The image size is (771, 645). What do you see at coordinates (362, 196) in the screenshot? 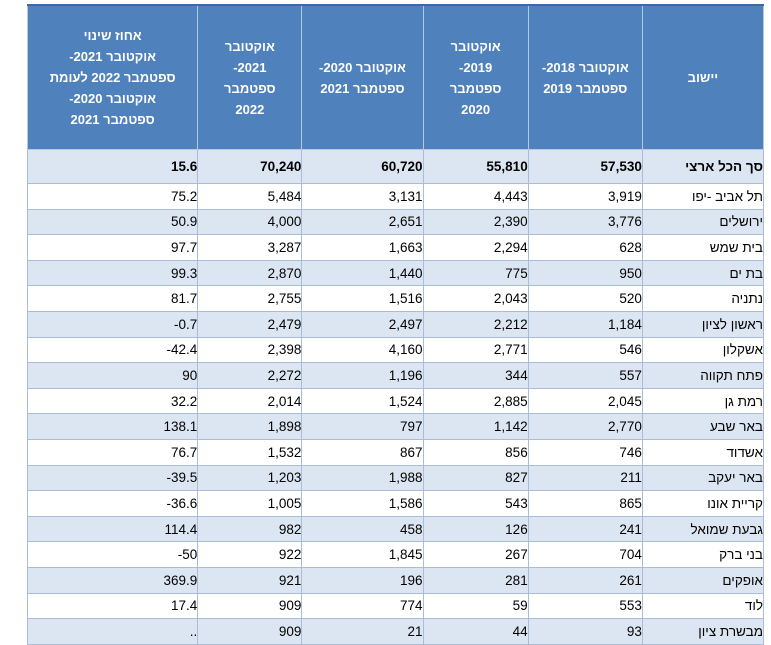
I see `value-cell: 3,131` at bounding box center [362, 196].